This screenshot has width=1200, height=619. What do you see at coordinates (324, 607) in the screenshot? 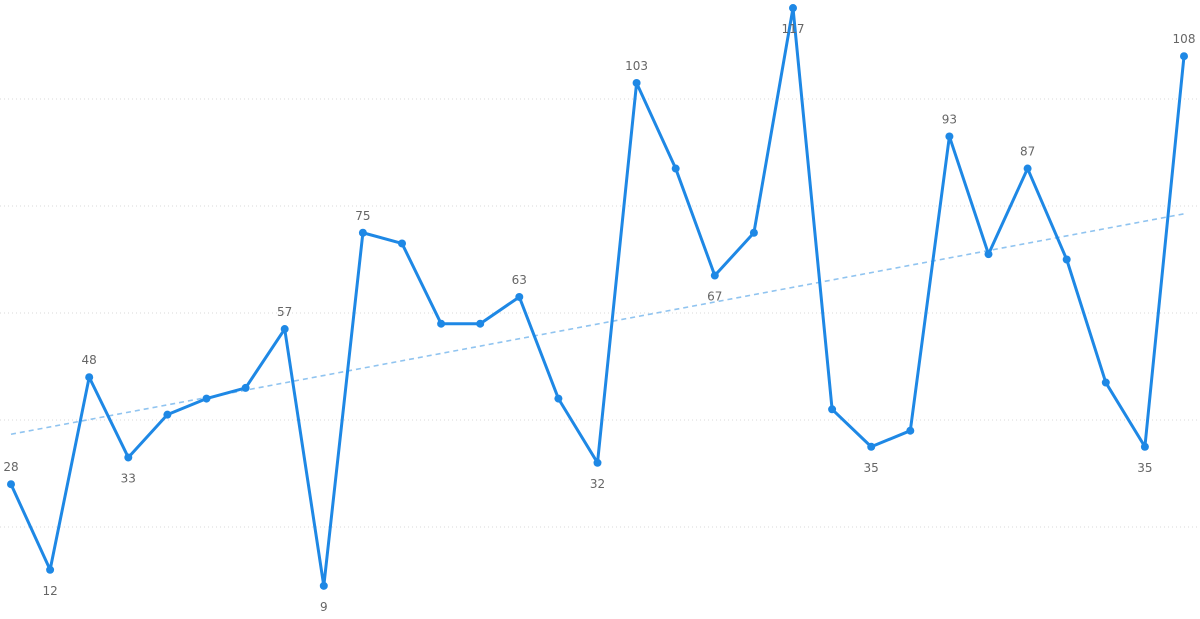
I see `data-label: 9` at bounding box center [324, 607].